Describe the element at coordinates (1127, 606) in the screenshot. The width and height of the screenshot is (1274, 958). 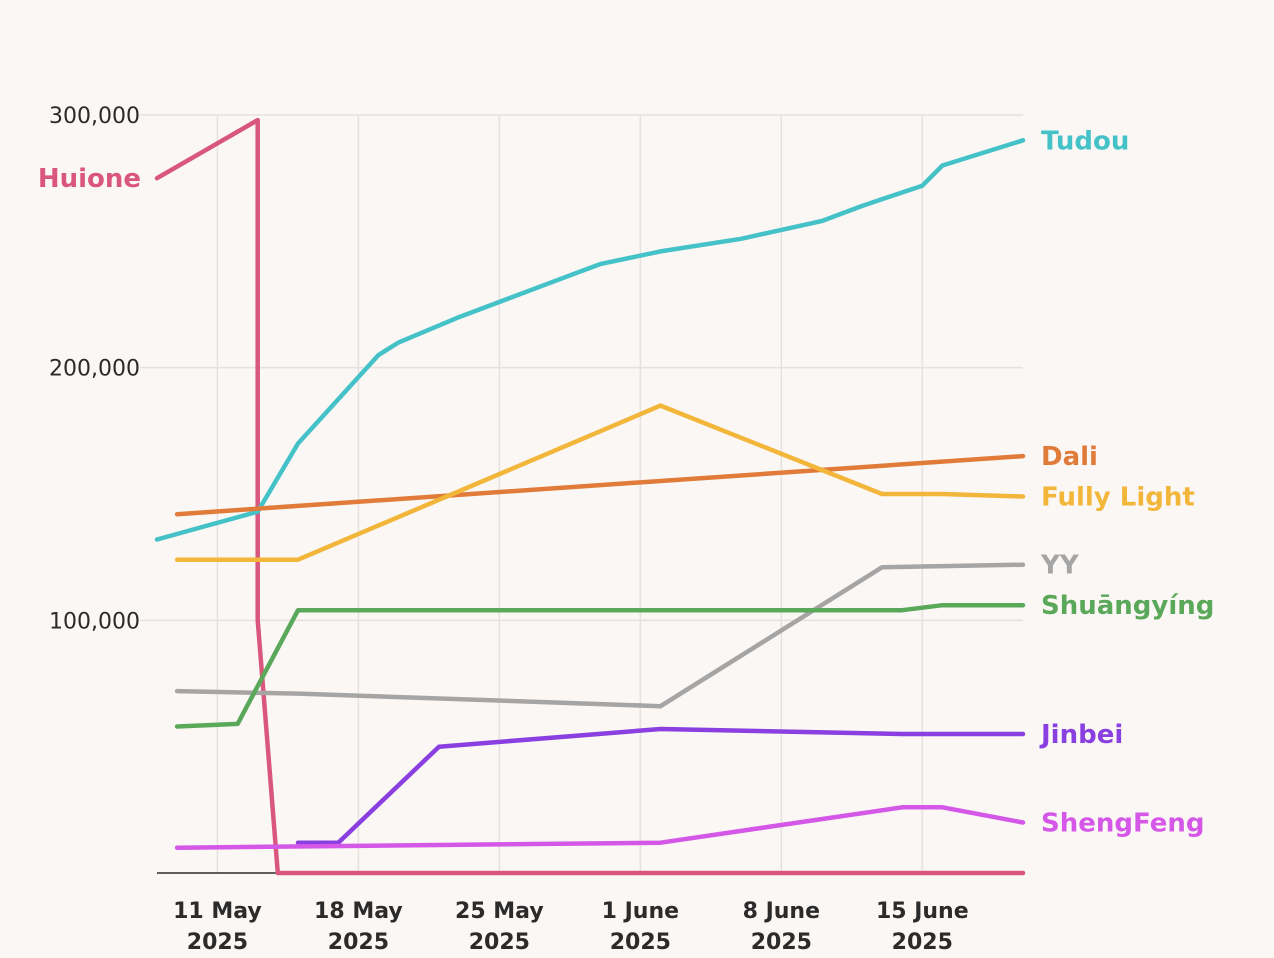
I see `series-label: Shuāngyíng` at that location.